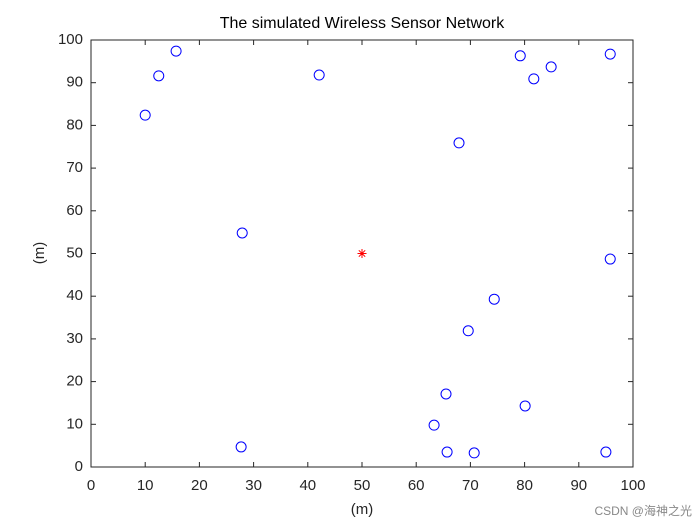 The height and width of the screenshot is (525, 700). I want to click on y-tick-label: 50, so click(74, 252).